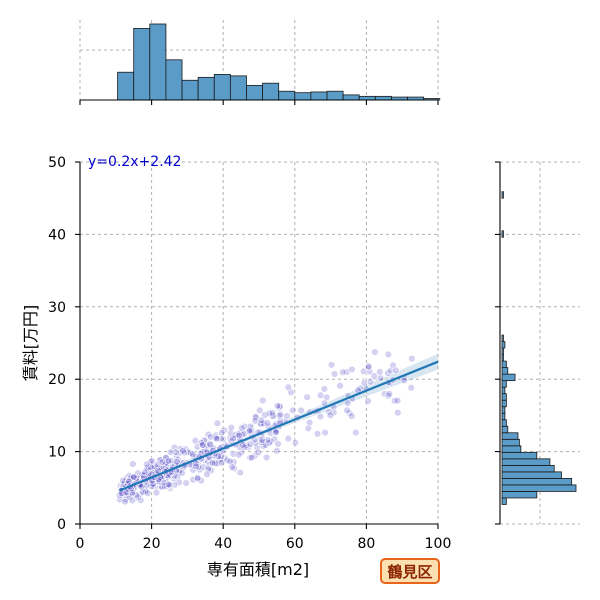  I want to click on regression-equation: y=0.2x+2.42, so click(134, 162).